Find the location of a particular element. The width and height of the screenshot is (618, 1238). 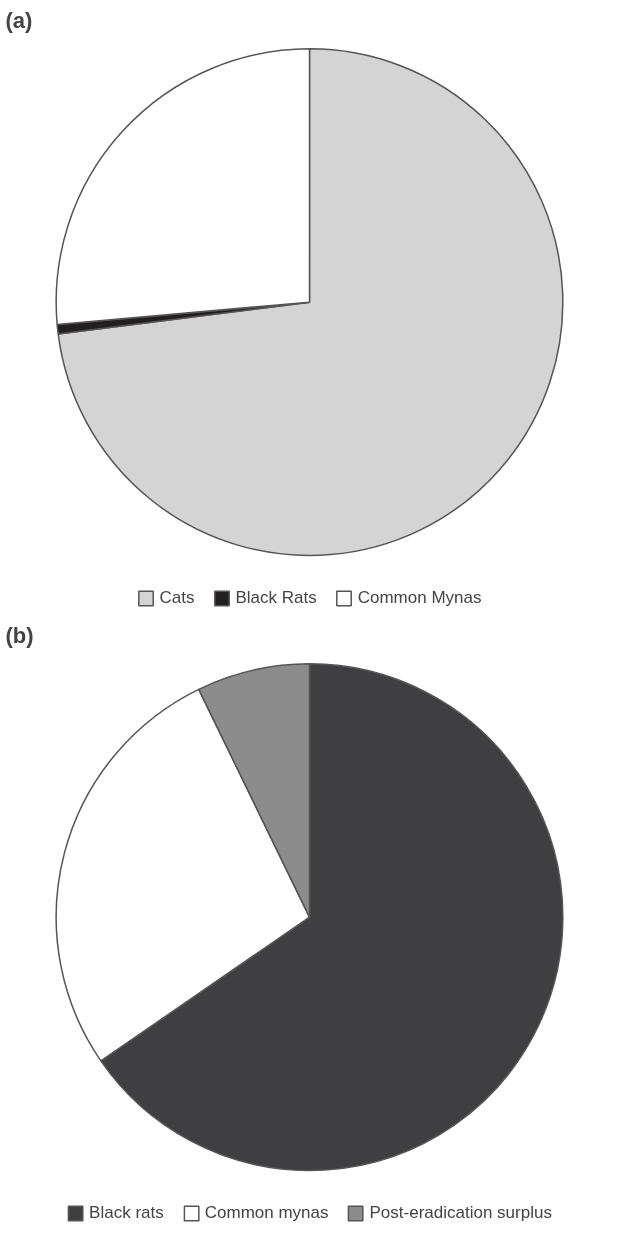

legend-label: Common Mynas is located at coordinates (419, 598).